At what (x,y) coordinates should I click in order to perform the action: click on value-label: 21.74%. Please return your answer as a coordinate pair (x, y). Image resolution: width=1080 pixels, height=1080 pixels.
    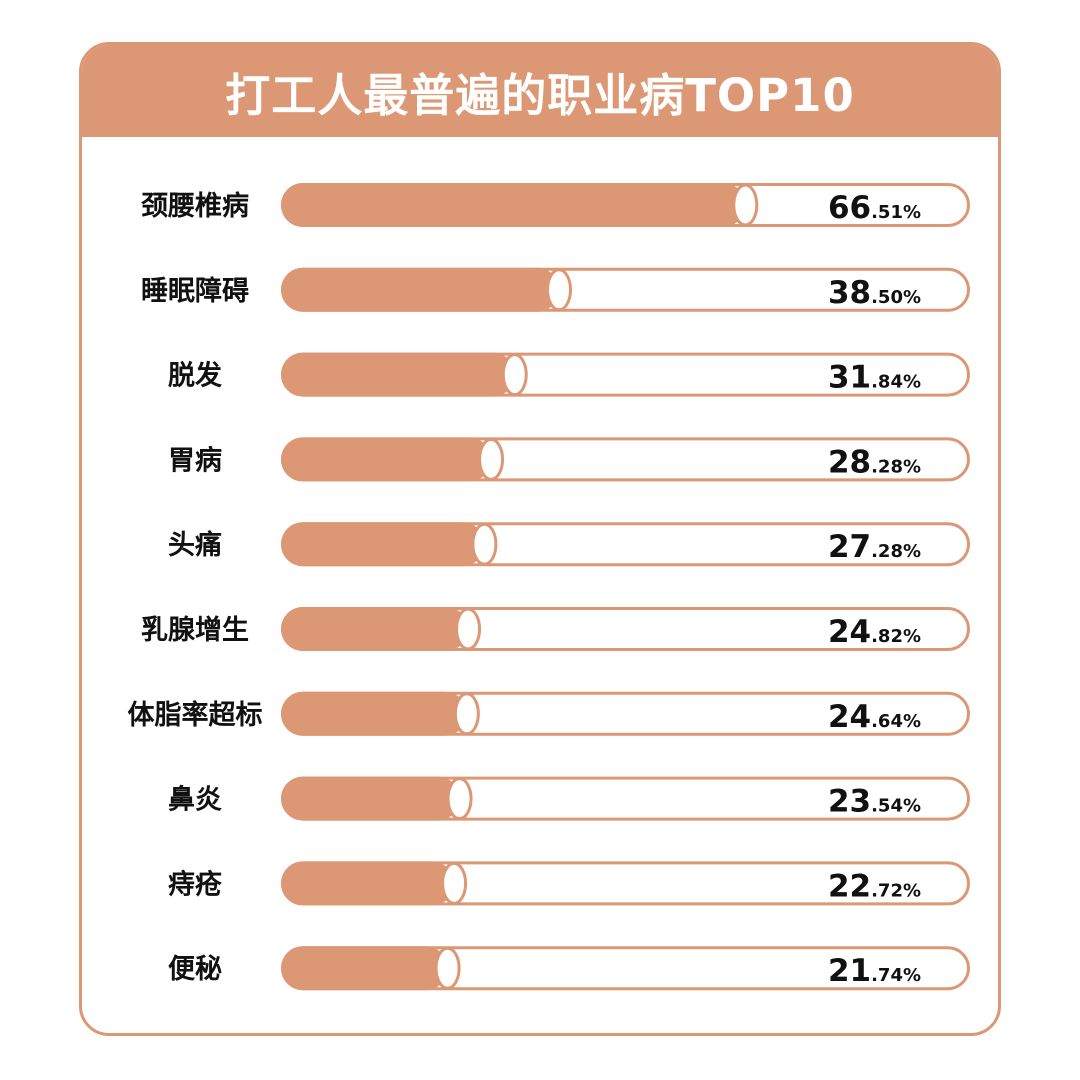
    Looking at the image, I should click on (874, 971).